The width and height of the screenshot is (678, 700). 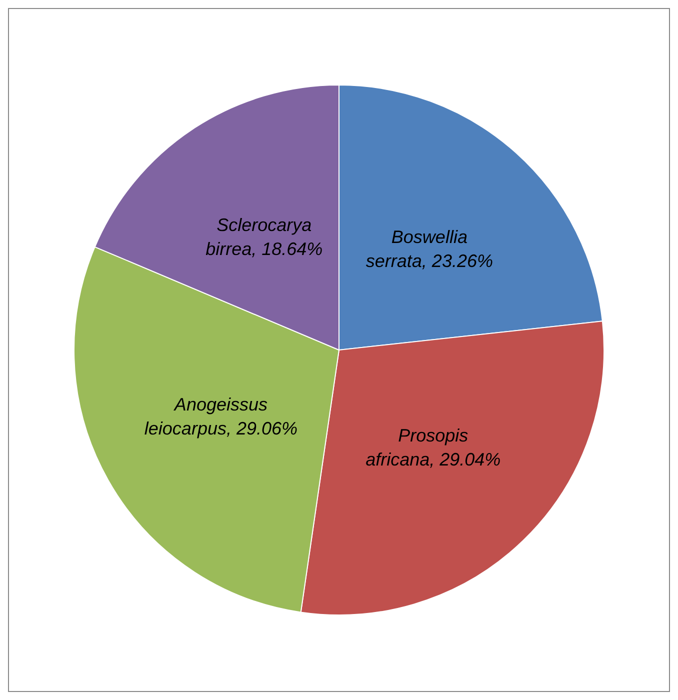 I want to click on slice-label: Anogeissus leiocarpus, 29.06%, so click(x=221, y=416).